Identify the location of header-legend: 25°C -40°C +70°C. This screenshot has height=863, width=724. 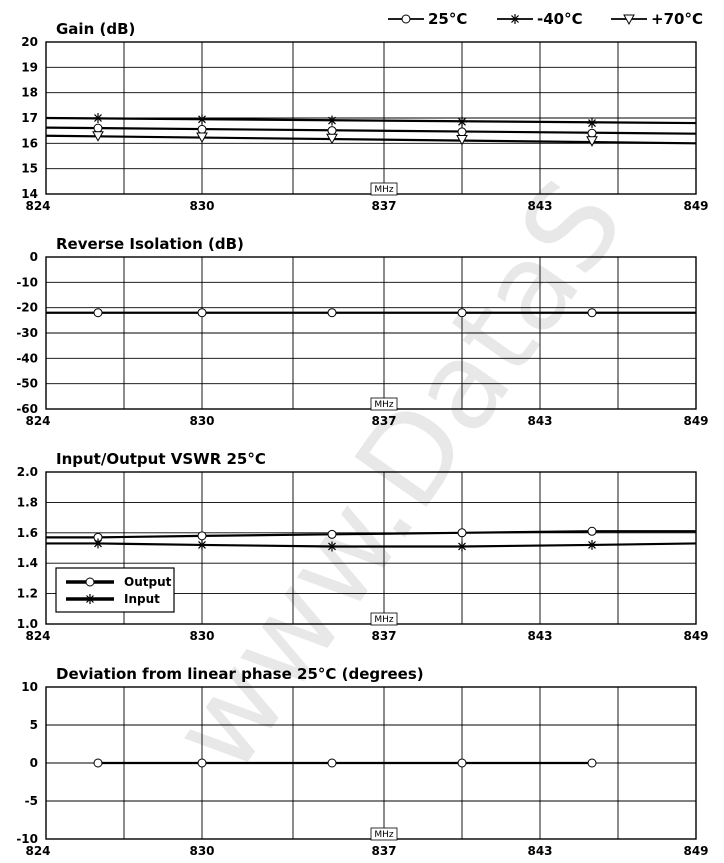
(545, 19).